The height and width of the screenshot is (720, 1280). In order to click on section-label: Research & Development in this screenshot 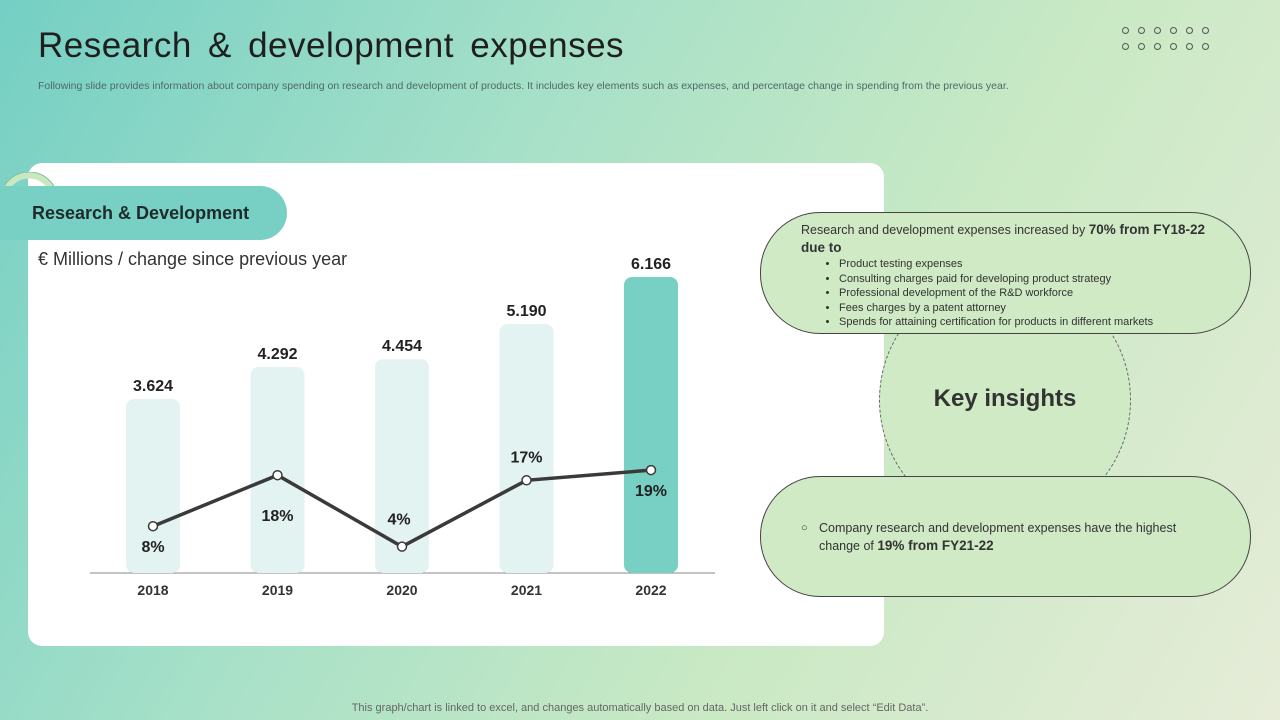, I will do `click(143, 213)`.